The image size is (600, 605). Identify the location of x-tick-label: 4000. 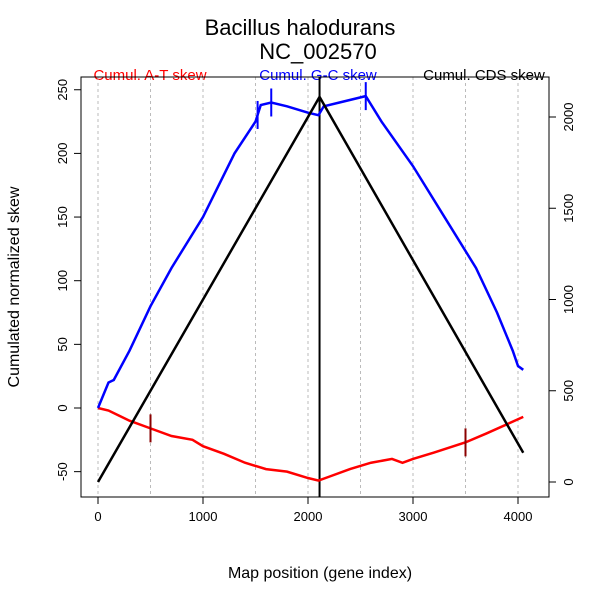
(518, 516).